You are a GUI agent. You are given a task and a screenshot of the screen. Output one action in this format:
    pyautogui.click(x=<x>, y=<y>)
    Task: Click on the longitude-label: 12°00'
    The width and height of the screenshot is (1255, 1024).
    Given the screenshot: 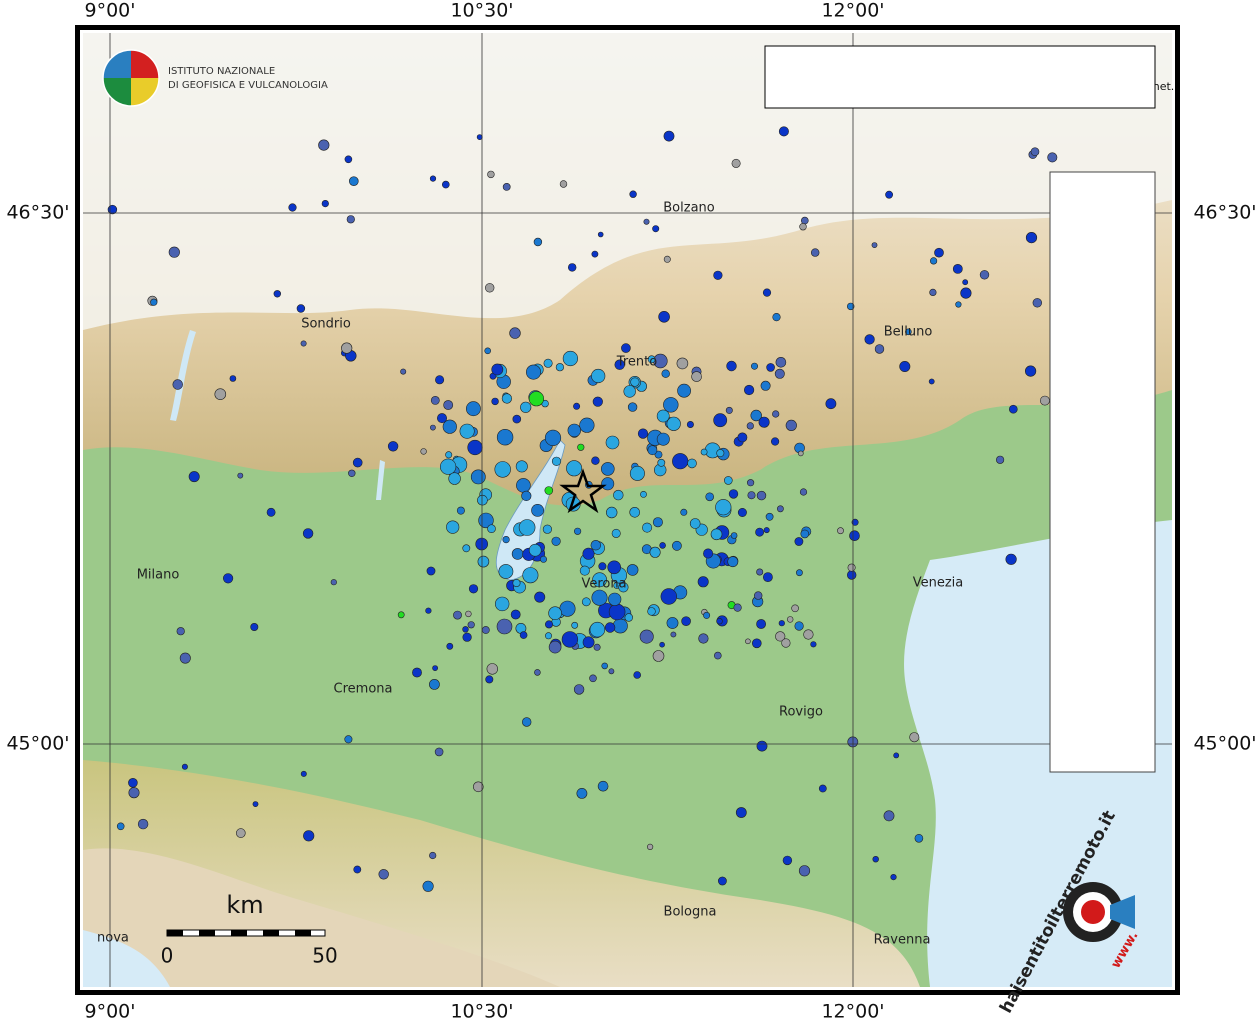 What is the action you would take?
    pyautogui.click(x=852, y=1012)
    